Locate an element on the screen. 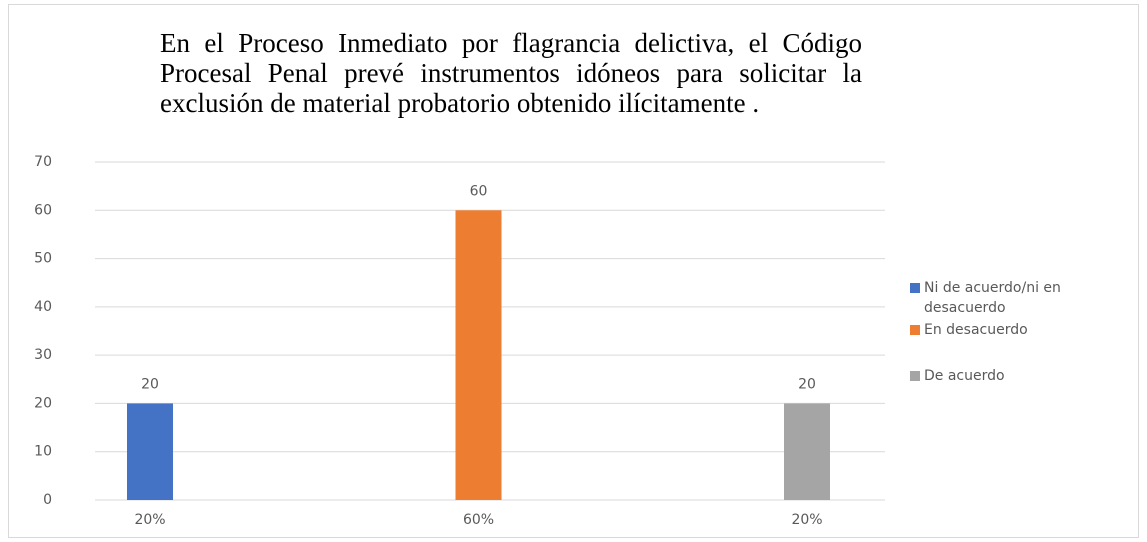 The width and height of the screenshot is (1147, 542). y-tick-label: 20 is located at coordinates (43, 403).